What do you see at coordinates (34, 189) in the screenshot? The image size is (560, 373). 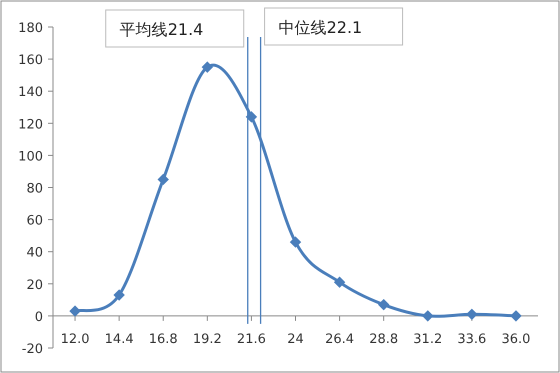 I see `y-tick-label: 80` at bounding box center [34, 189].